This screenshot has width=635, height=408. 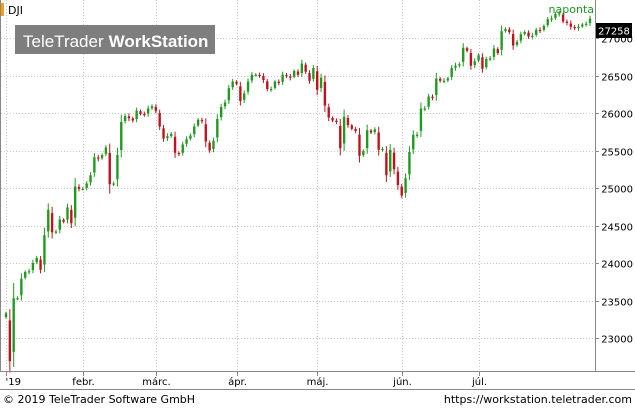 What do you see at coordinates (617, 303) in the screenshot?
I see `y-tick-label: 23500` at bounding box center [617, 303].